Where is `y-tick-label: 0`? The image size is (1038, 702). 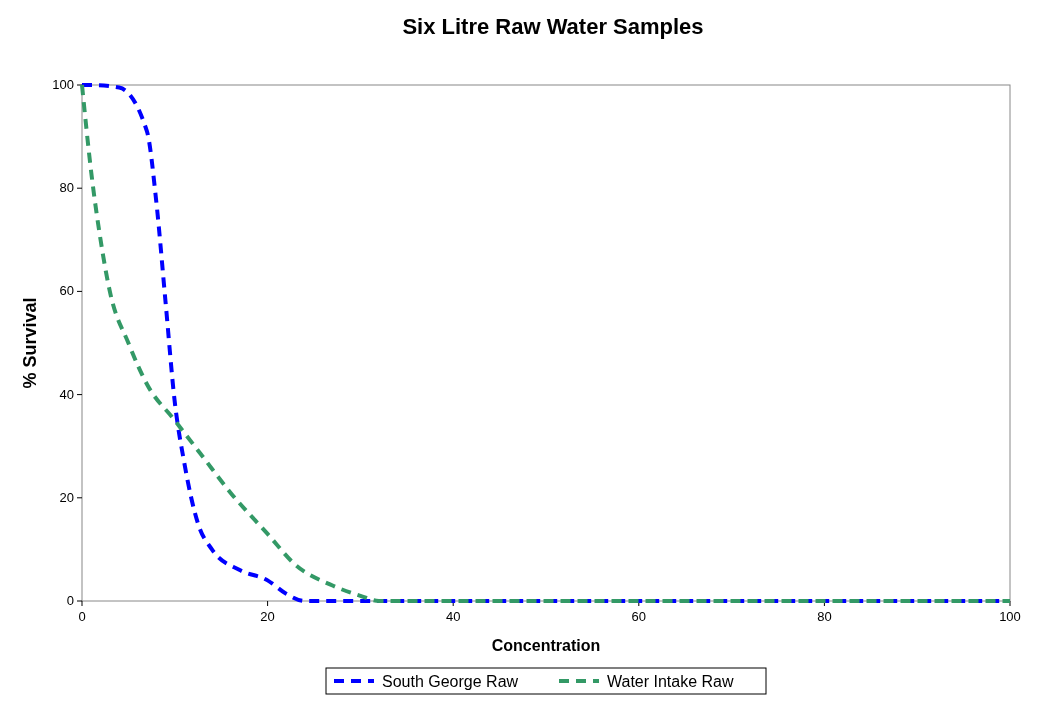
y-tick-label: 0 is located at coordinates (70, 600).